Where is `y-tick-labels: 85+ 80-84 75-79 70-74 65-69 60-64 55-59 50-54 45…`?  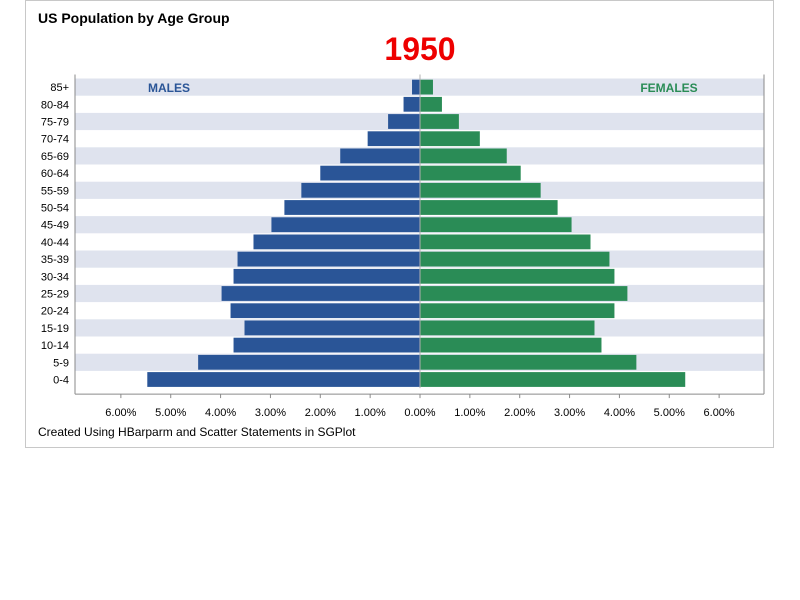
y-tick-labels: 85+ 80-84 75-79 70-74 65-69 60-64 55-59 50-54 45… is located at coordinates (55, 234).